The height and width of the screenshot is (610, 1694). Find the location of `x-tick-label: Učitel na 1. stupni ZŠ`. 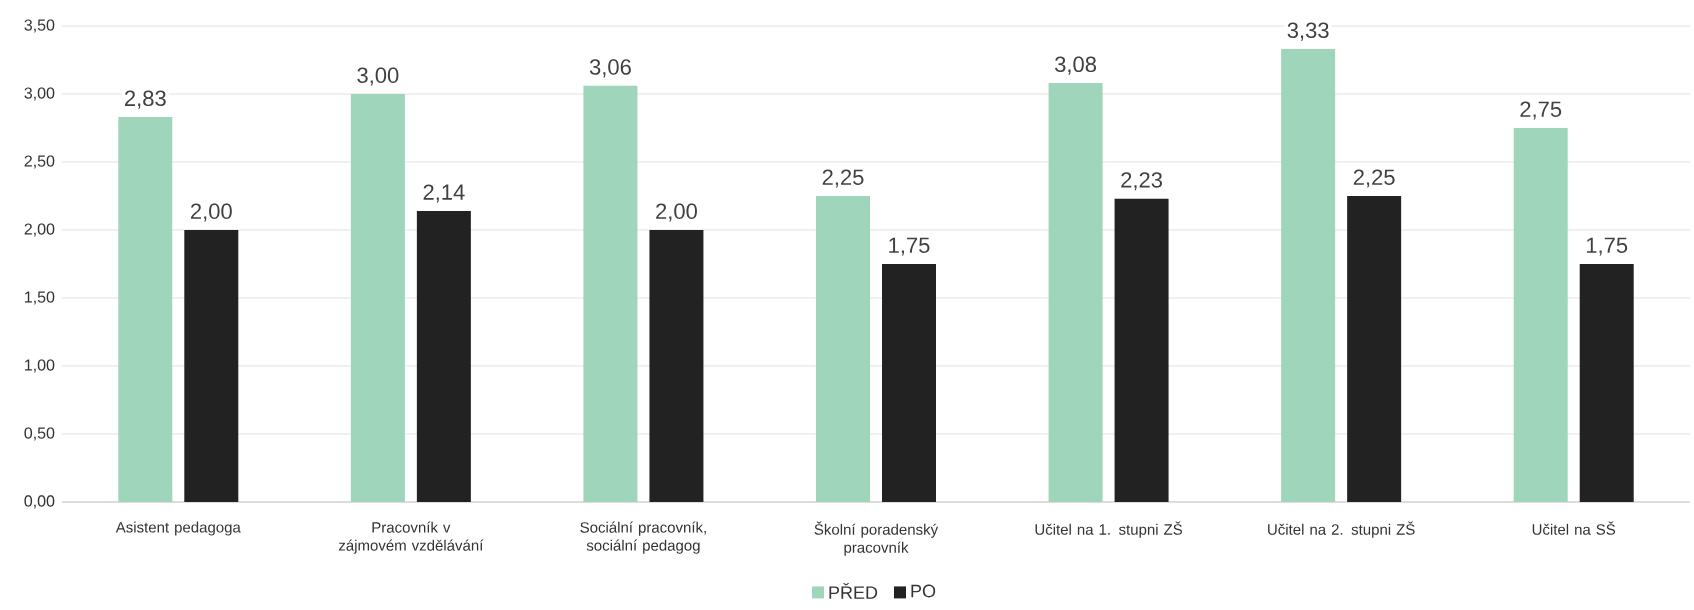

x-tick-label: Učitel na 1. stupni ZŠ is located at coordinates (1109, 529).